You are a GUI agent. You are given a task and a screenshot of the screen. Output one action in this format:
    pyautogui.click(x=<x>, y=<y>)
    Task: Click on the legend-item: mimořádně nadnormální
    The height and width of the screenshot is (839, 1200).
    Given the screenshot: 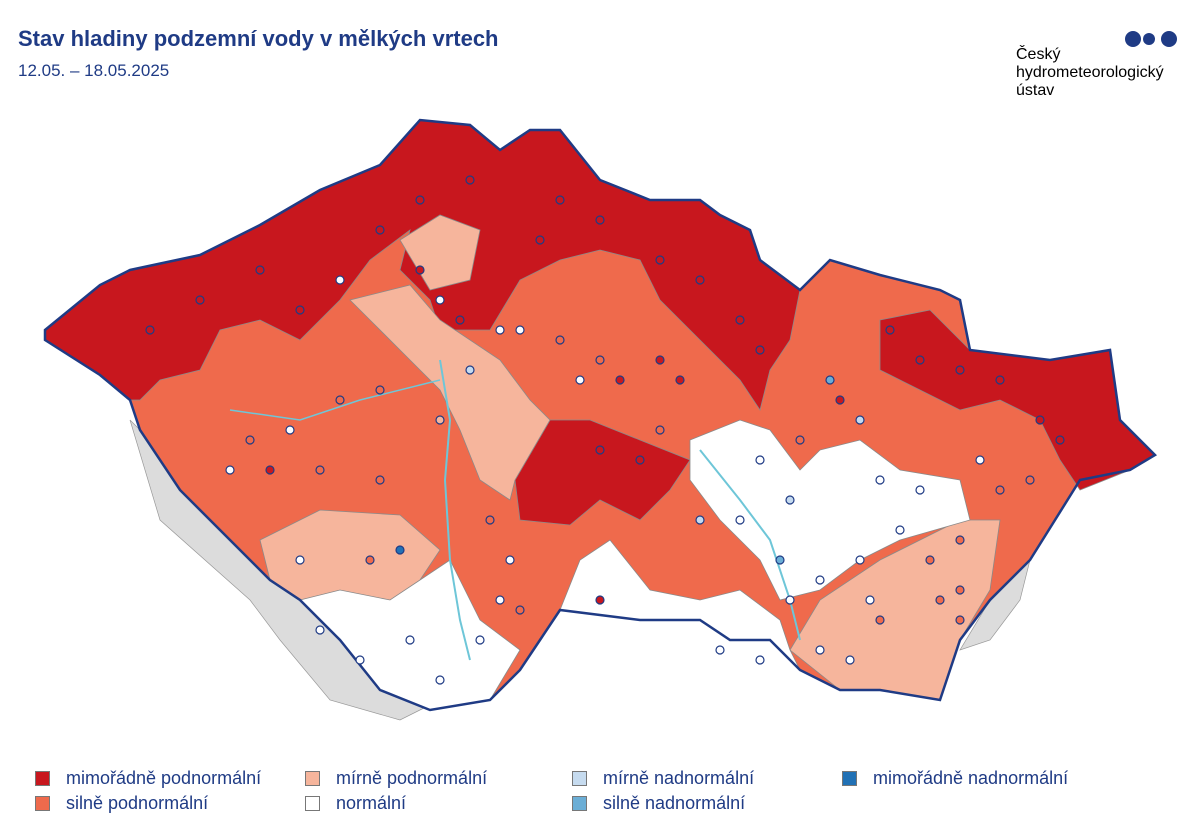 What is the action you would take?
    pyautogui.click(x=955, y=778)
    